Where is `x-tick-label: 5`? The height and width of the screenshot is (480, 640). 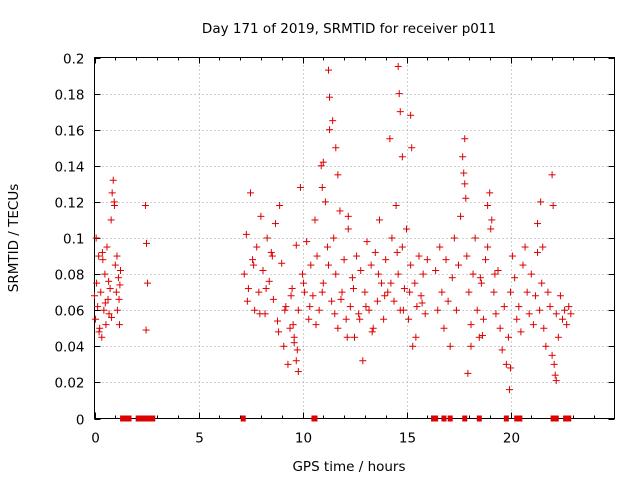
x-tick-label: 5 is located at coordinates (199, 439).